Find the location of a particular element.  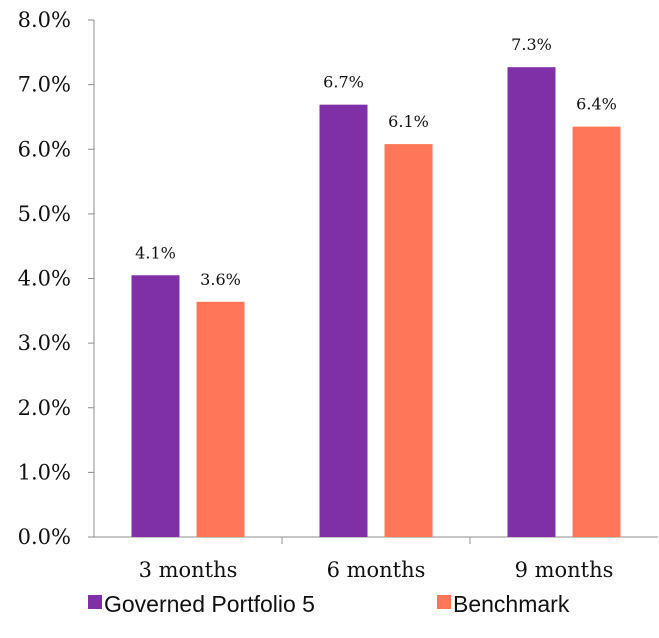

legend-label: Benchmark is located at coordinates (511, 604).